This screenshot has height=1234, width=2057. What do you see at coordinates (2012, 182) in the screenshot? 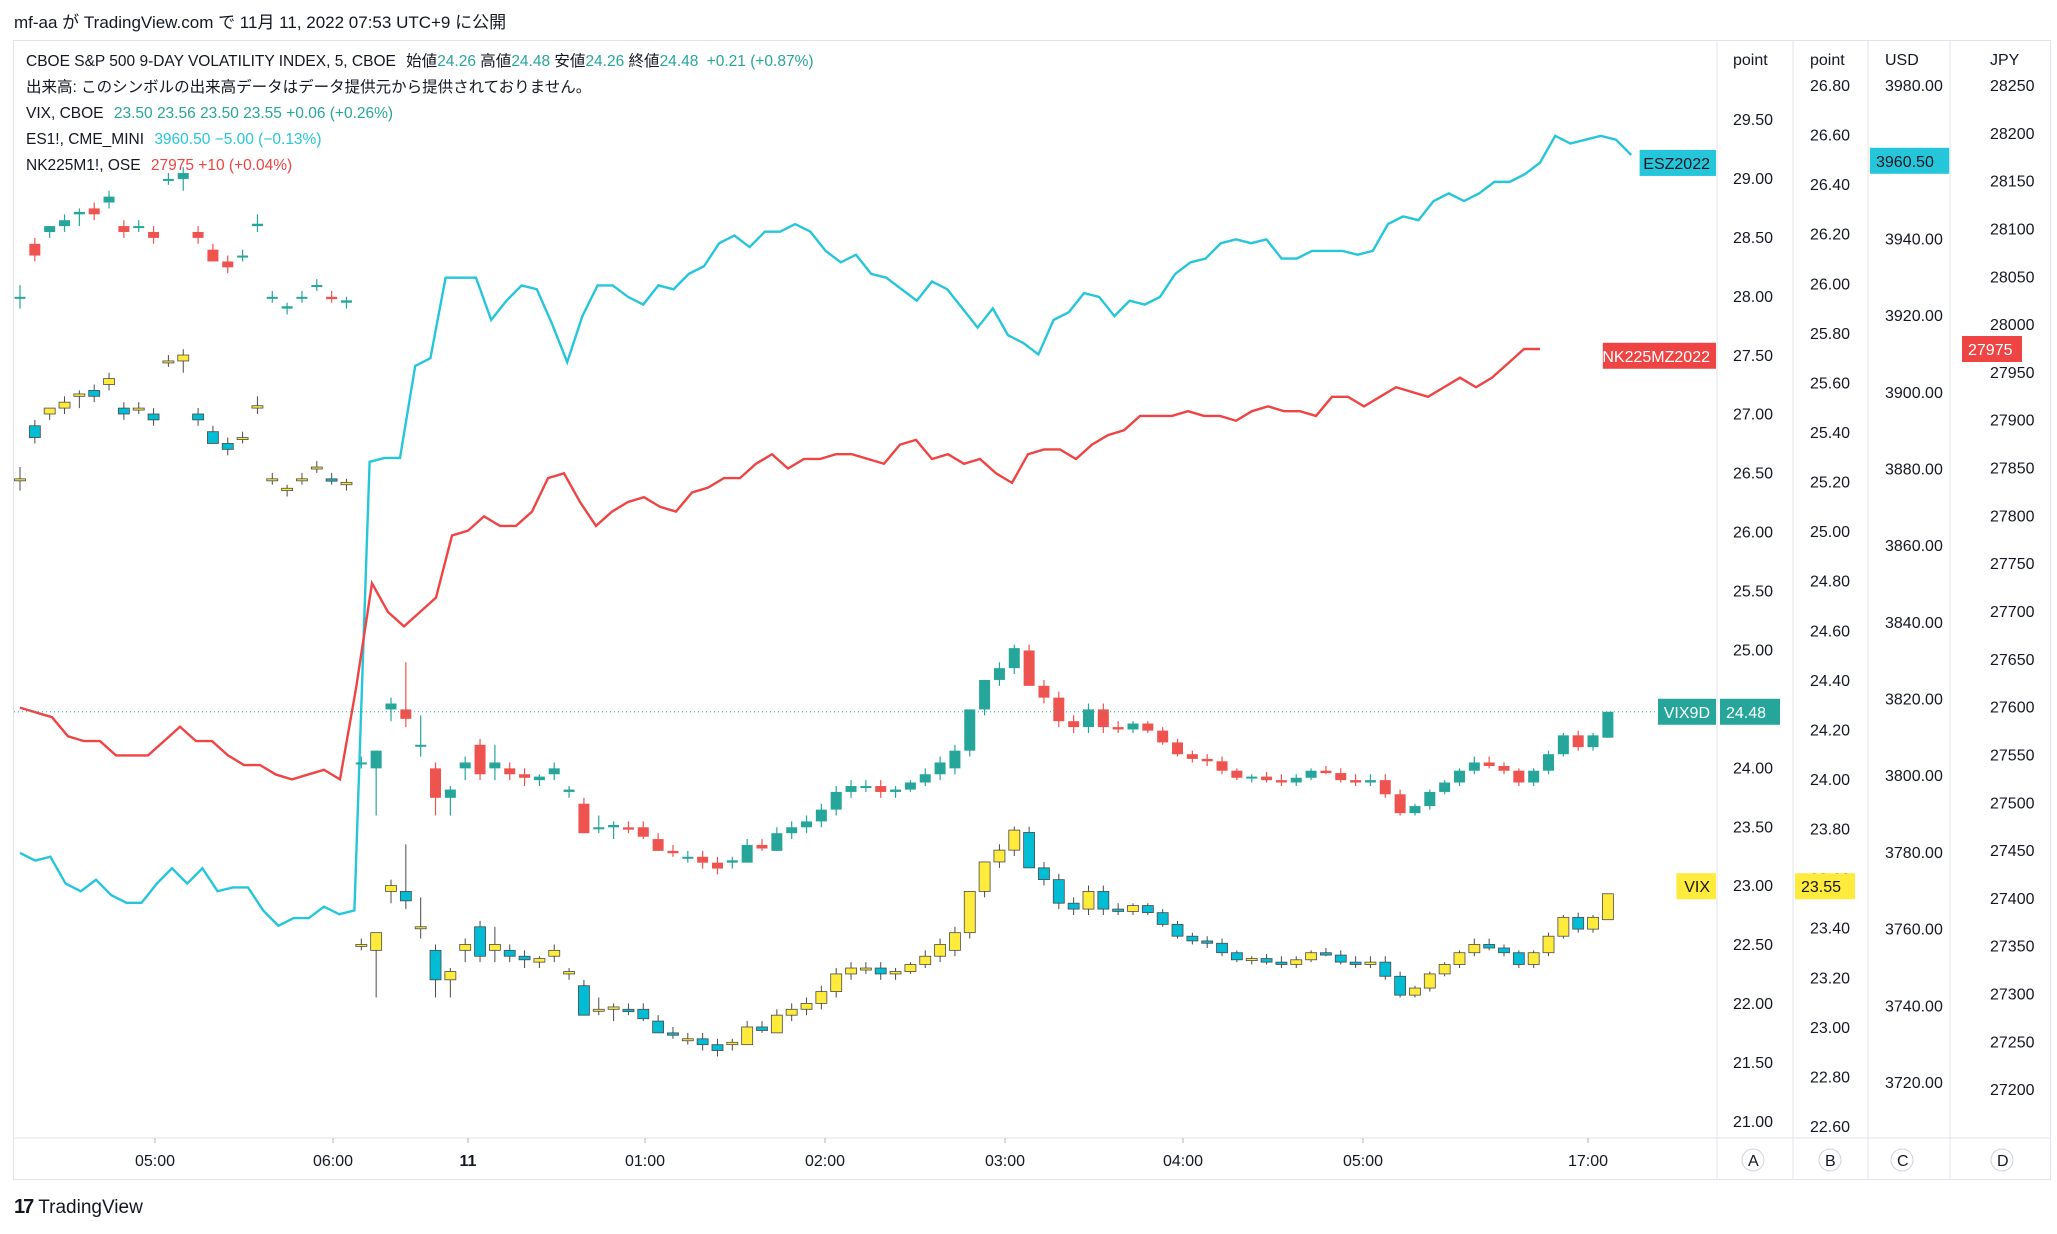
I see `axis-D-tick-label: 28150` at bounding box center [2012, 182].